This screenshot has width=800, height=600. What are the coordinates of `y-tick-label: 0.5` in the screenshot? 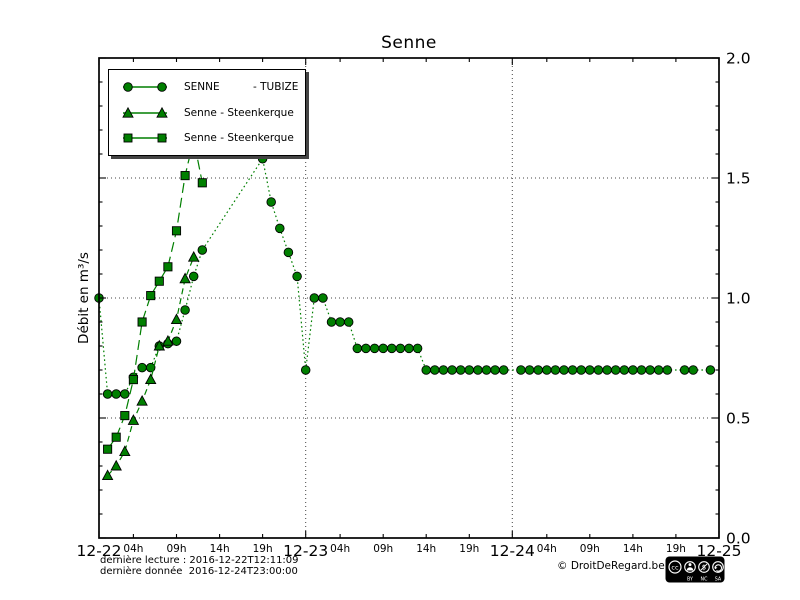 It's located at (738, 419).